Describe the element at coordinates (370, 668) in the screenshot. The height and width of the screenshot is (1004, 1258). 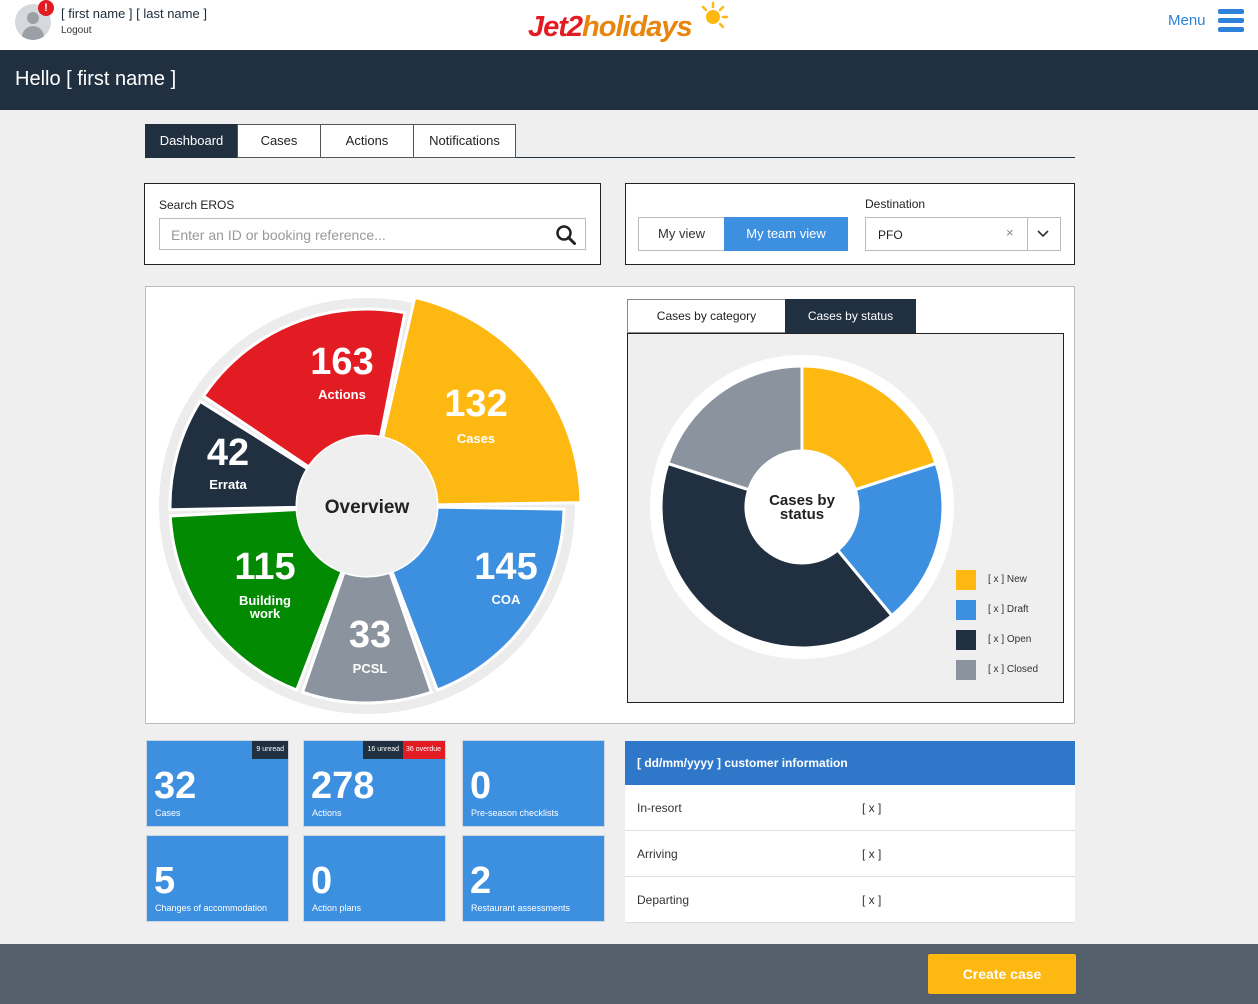
I see `overview-label: PCSL` at that location.